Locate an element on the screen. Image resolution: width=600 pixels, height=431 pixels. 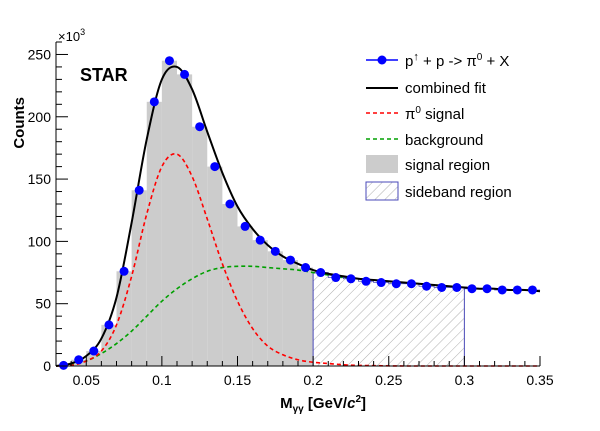
legend-label-sideband: sideband region is located at coordinates (458, 192).